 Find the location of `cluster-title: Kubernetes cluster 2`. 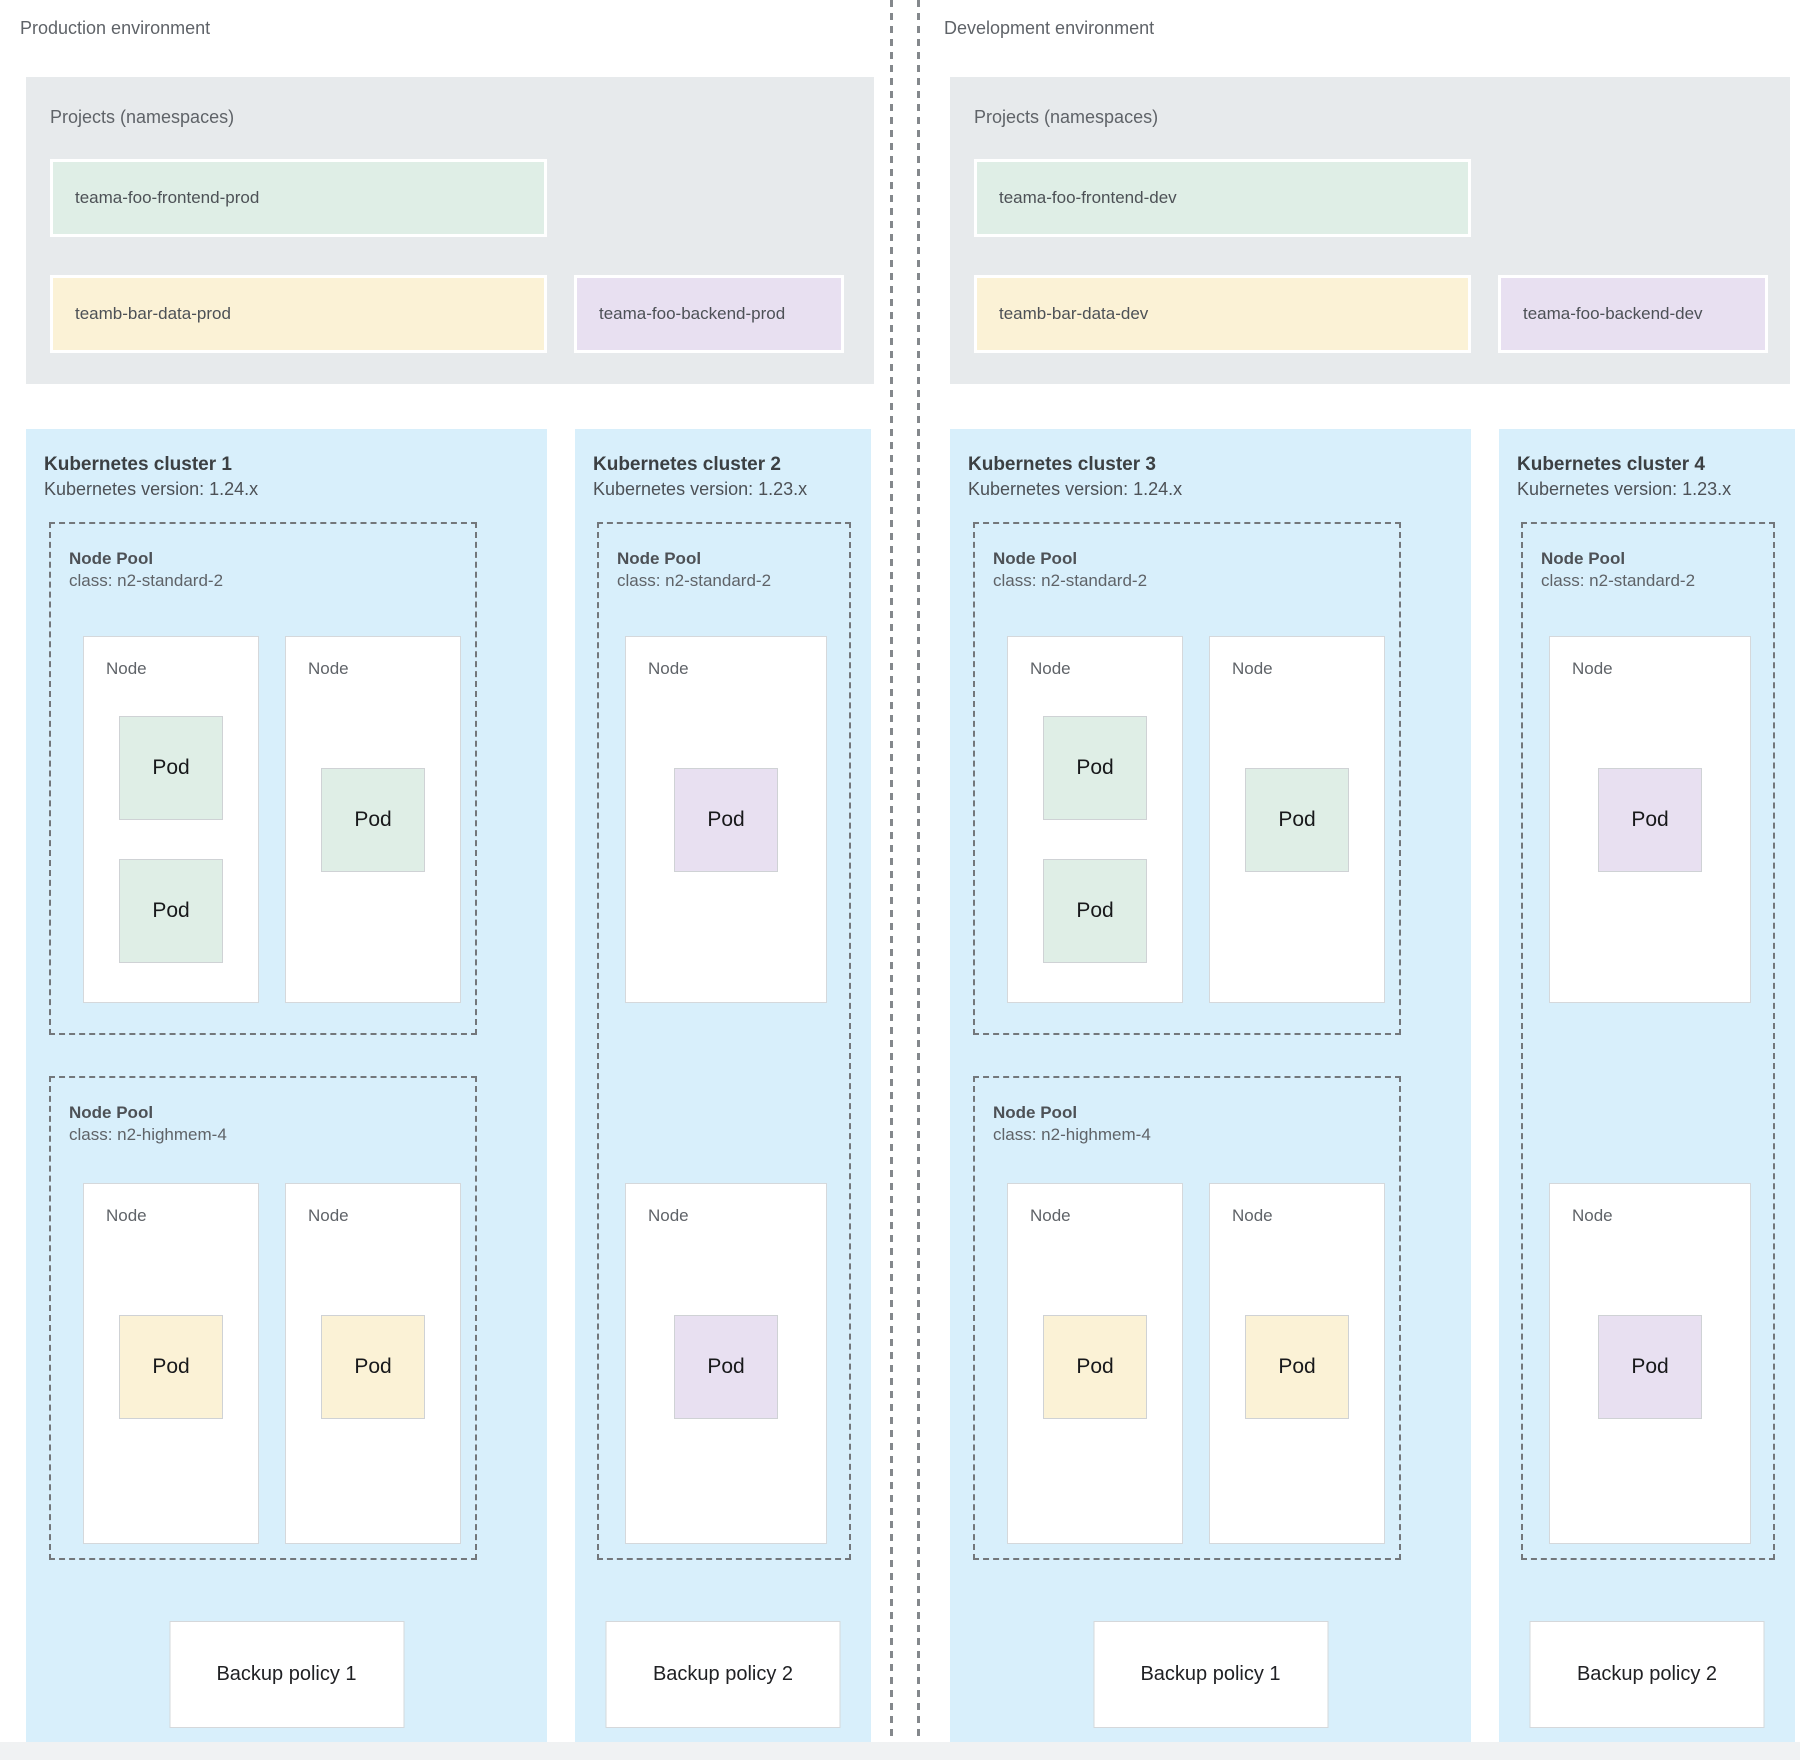

cluster-title: Kubernetes cluster 2 is located at coordinates (687, 464).